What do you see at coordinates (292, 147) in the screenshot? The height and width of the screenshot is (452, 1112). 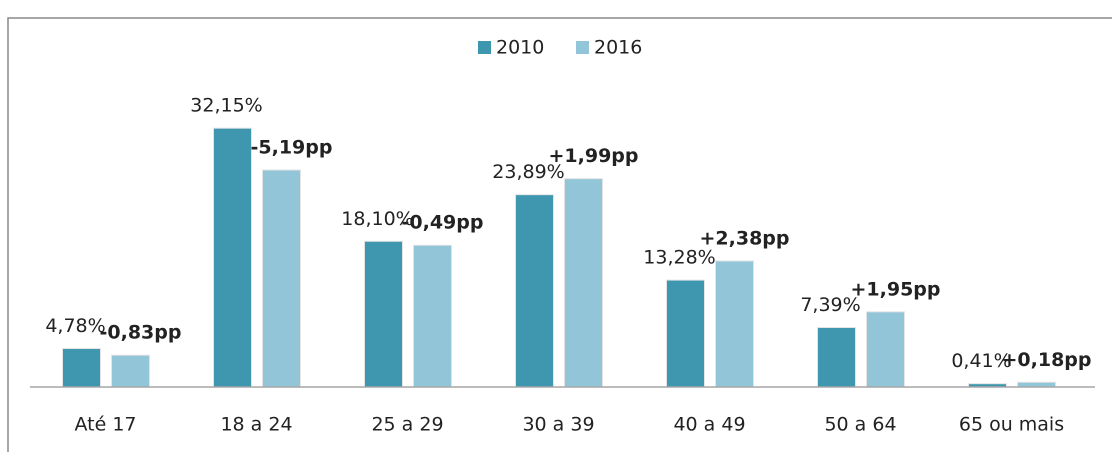 I see `annotation: -5,19pp` at bounding box center [292, 147].